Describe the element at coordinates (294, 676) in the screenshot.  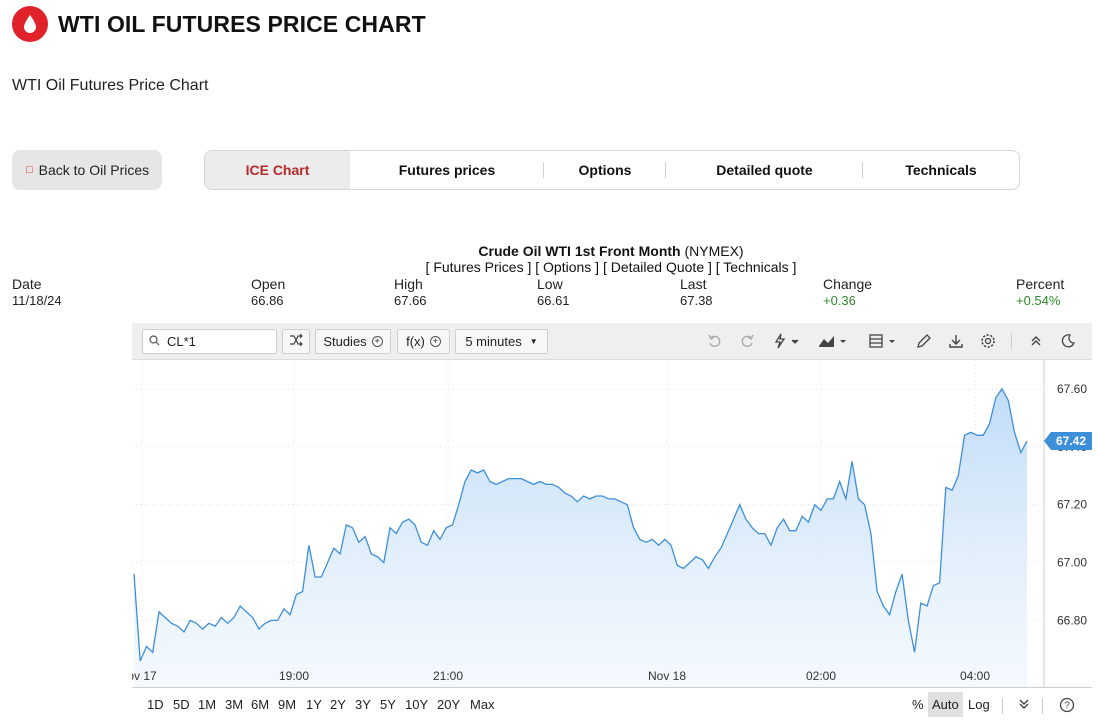
I see `x-tick-label: 19:00` at that location.